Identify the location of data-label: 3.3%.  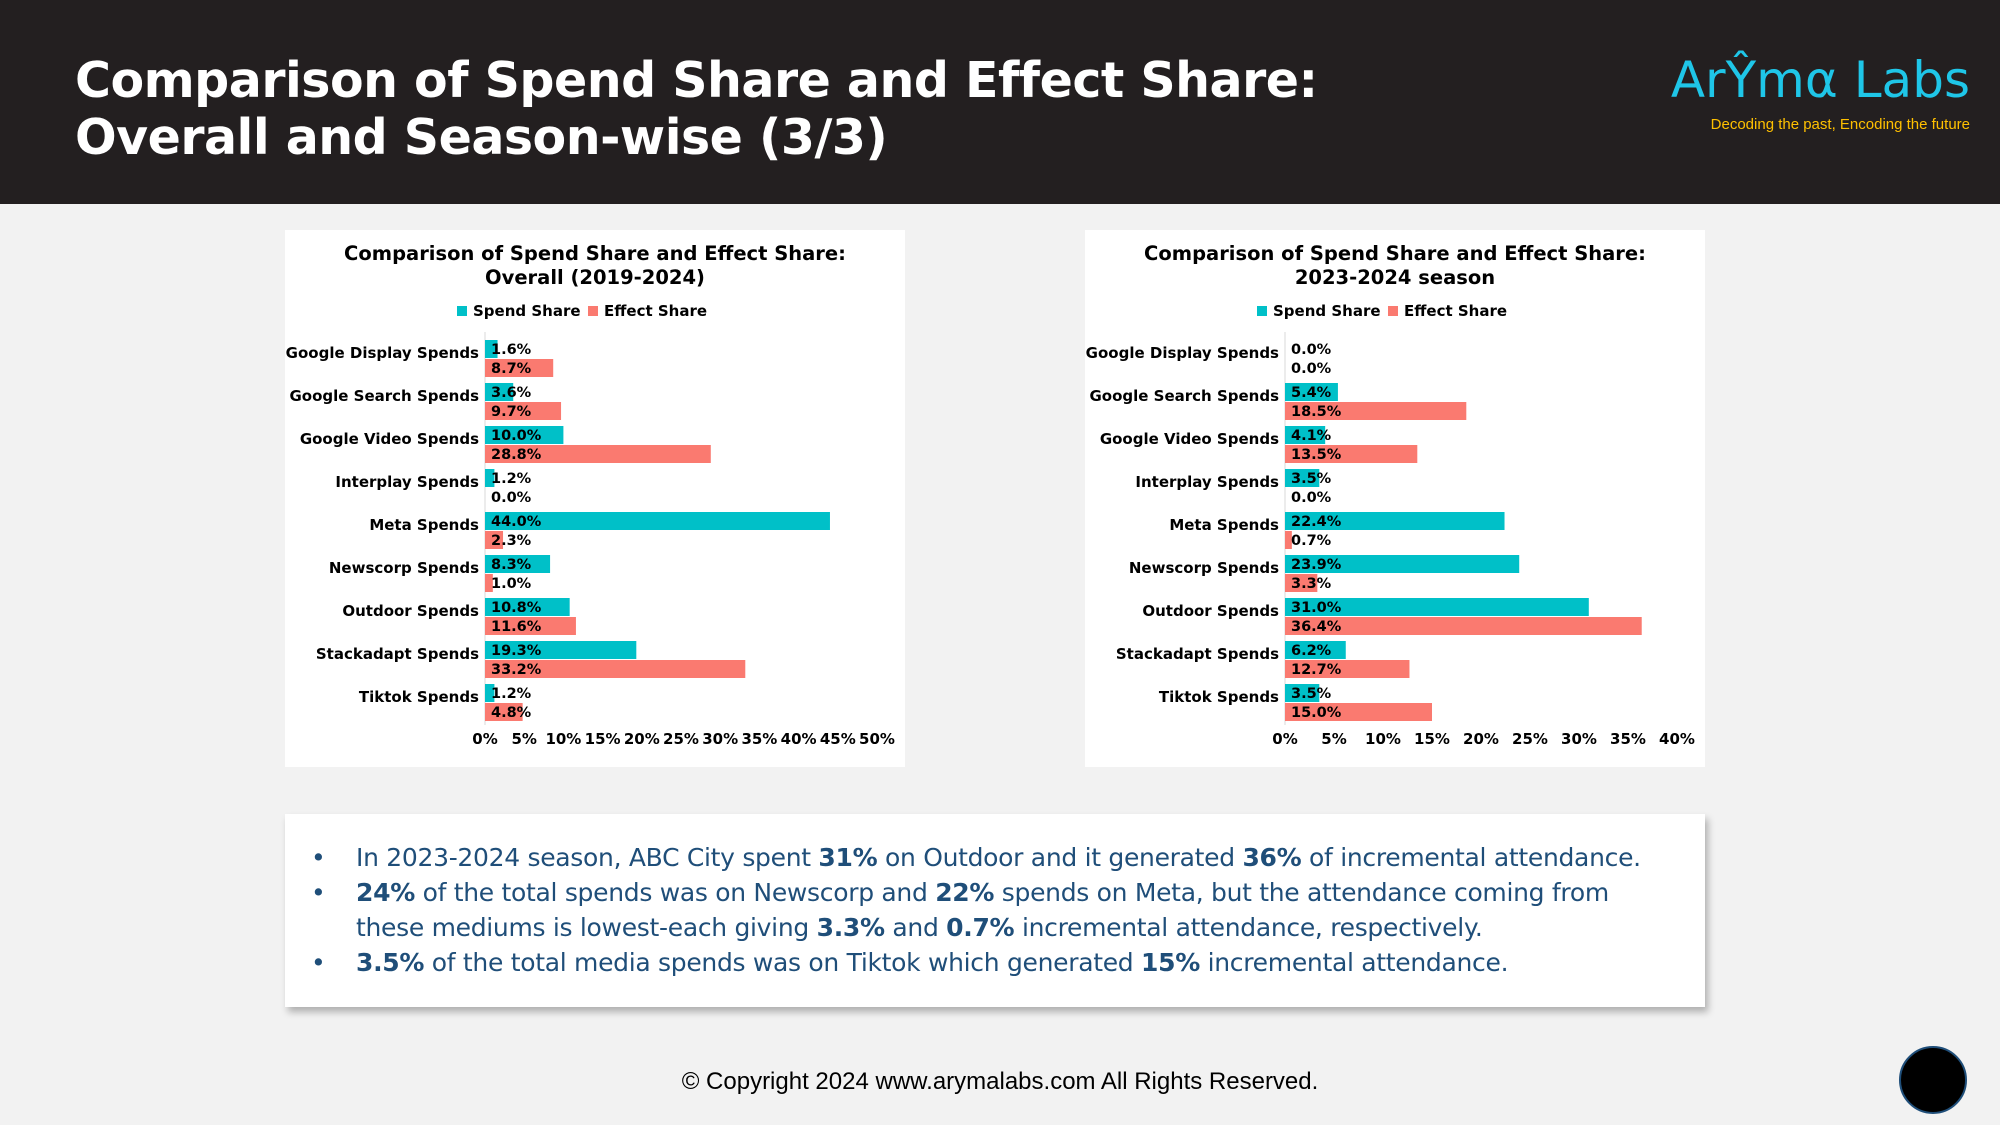
(1311, 584).